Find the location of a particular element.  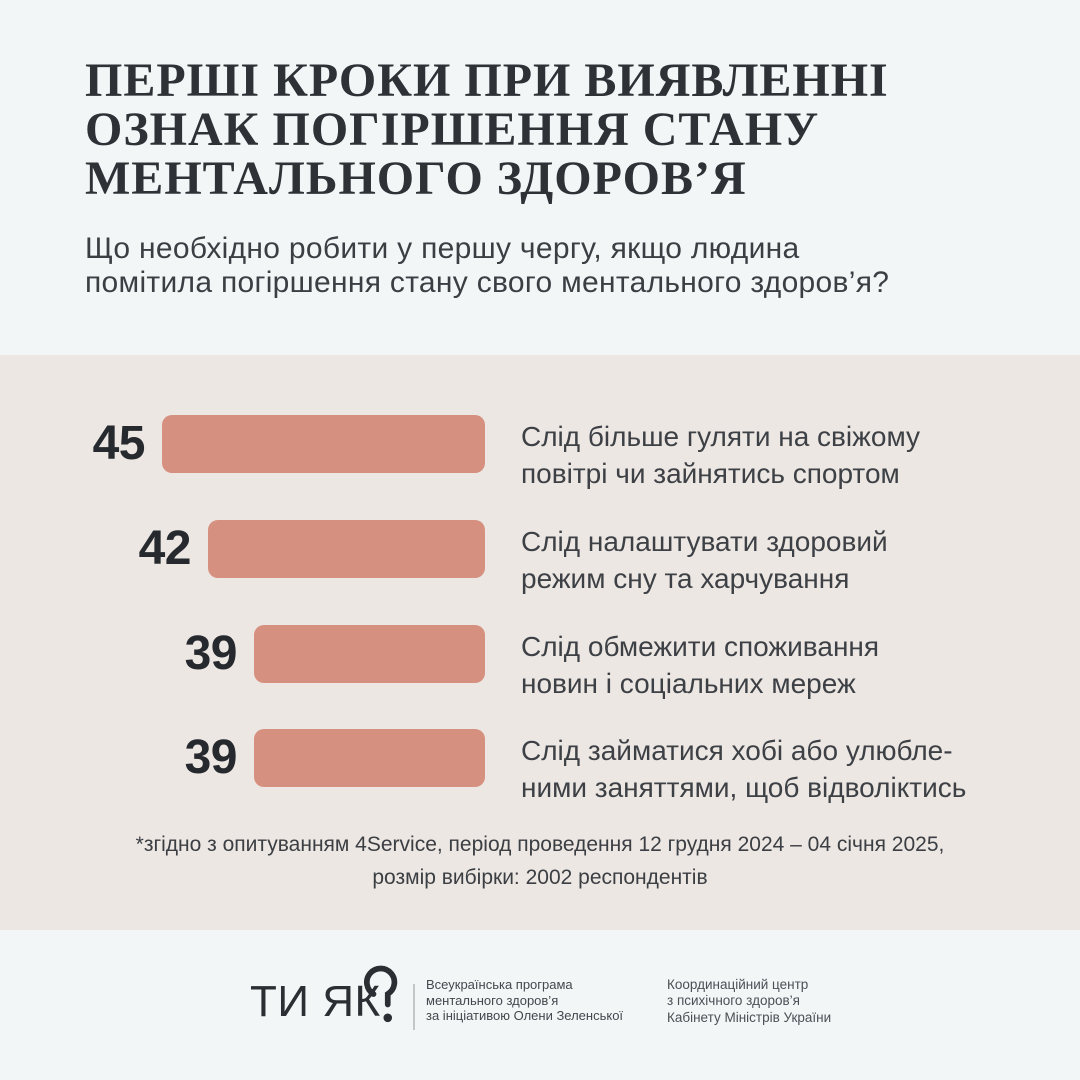

gov-credit-line-2: з психічного здоров’я is located at coordinates (733, 1001).